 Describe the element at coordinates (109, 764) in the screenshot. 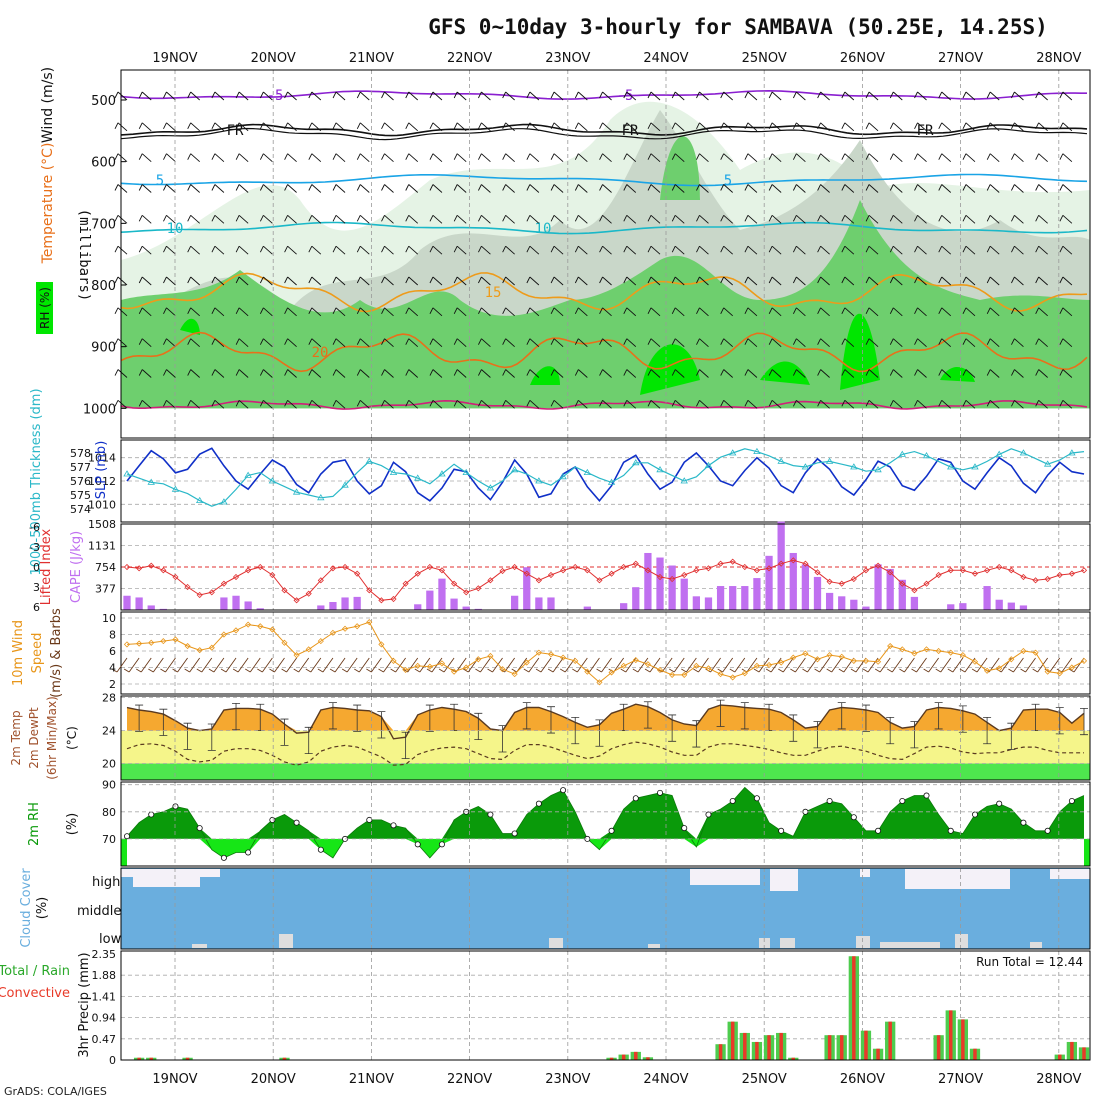

I see `temp-tick: 20` at that location.